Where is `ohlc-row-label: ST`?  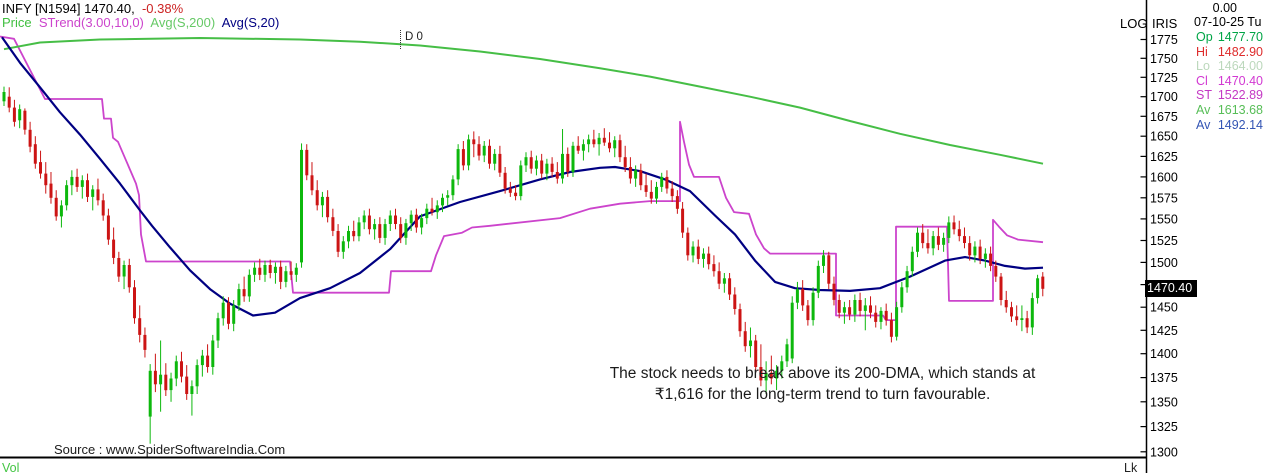 ohlc-row-label: ST is located at coordinates (1204, 95).